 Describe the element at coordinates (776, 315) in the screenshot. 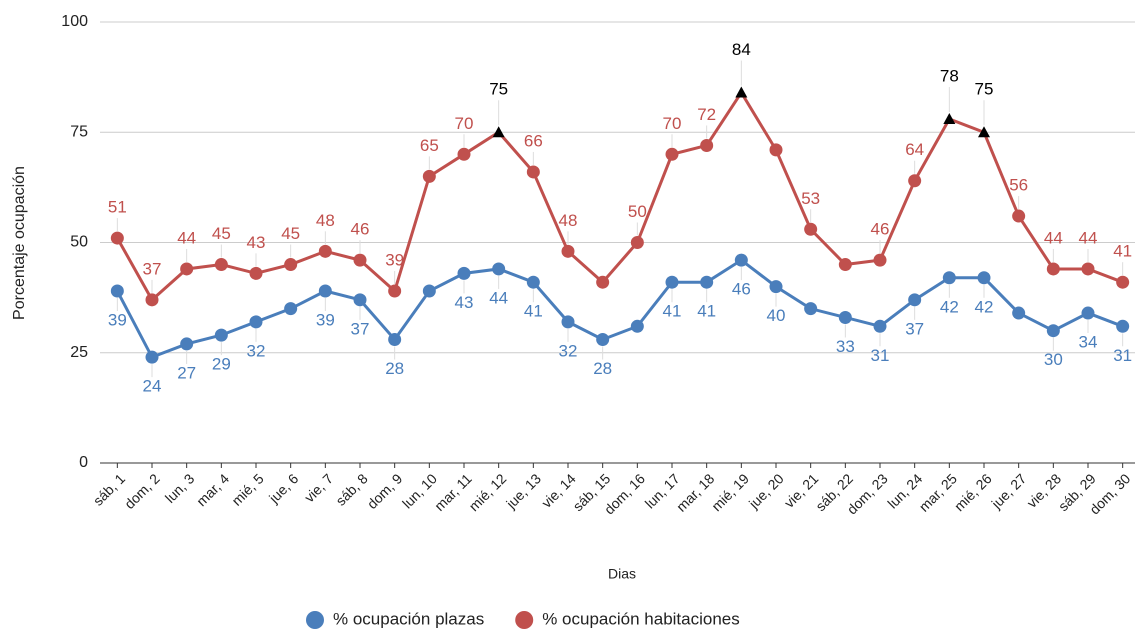

I see `data-label: 40` at that location.